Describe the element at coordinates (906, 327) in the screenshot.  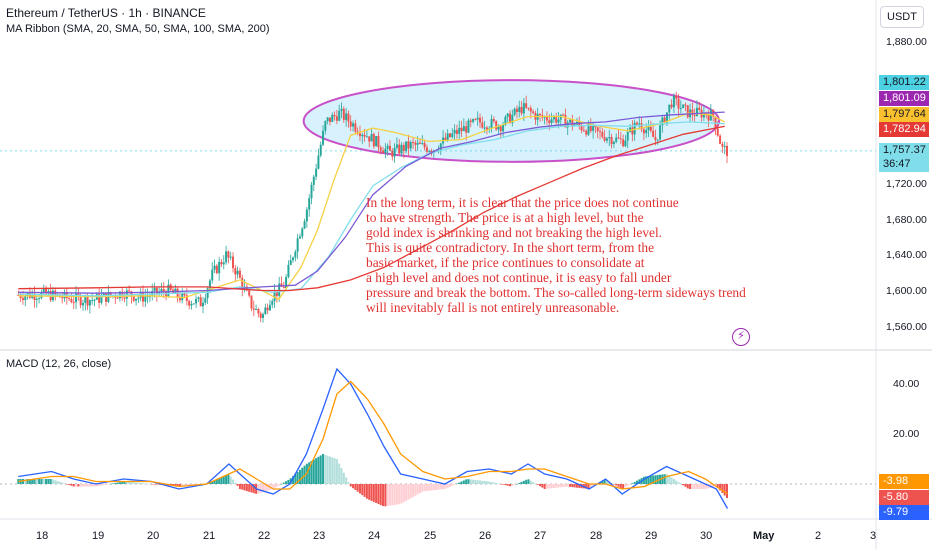
I see `price-tick: 1,560.00` at that location.